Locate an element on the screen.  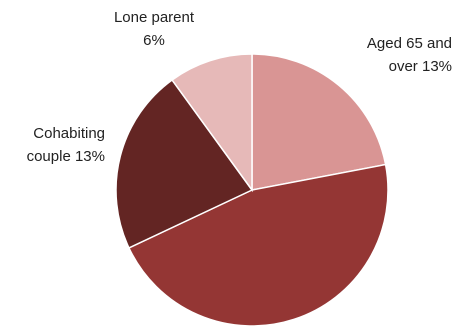
pie-label-line: Aged 65 and is located at coordinates (409, 43).